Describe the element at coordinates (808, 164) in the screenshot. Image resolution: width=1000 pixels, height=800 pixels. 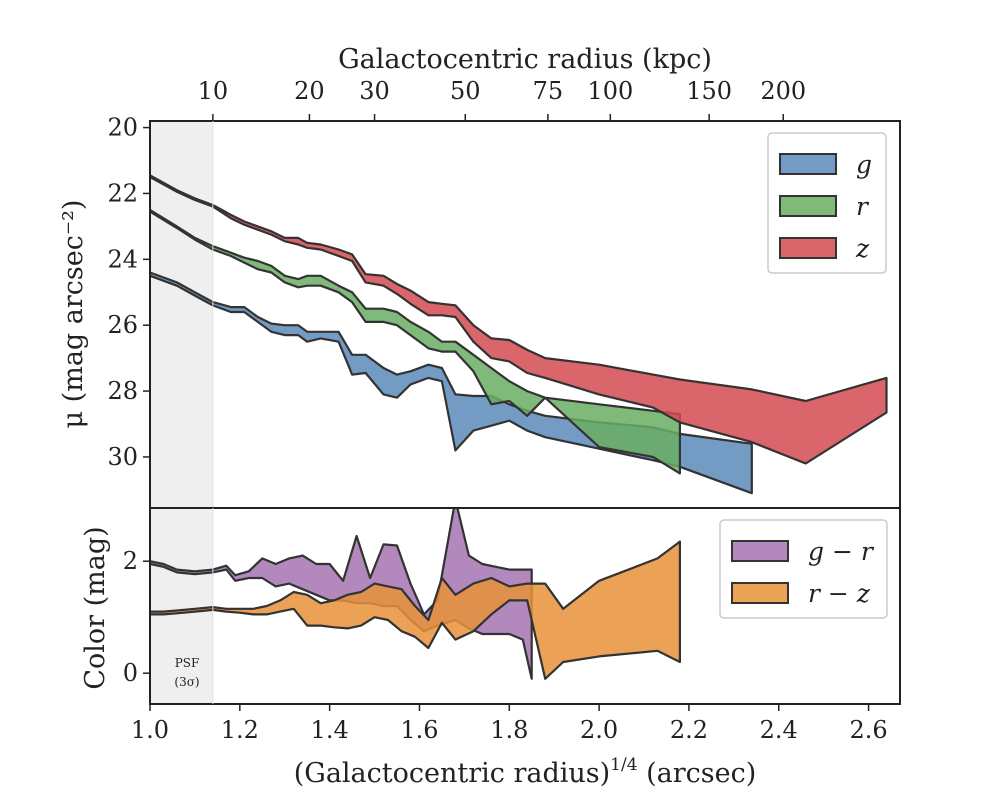
I see `legend-swatch-g` at that location.